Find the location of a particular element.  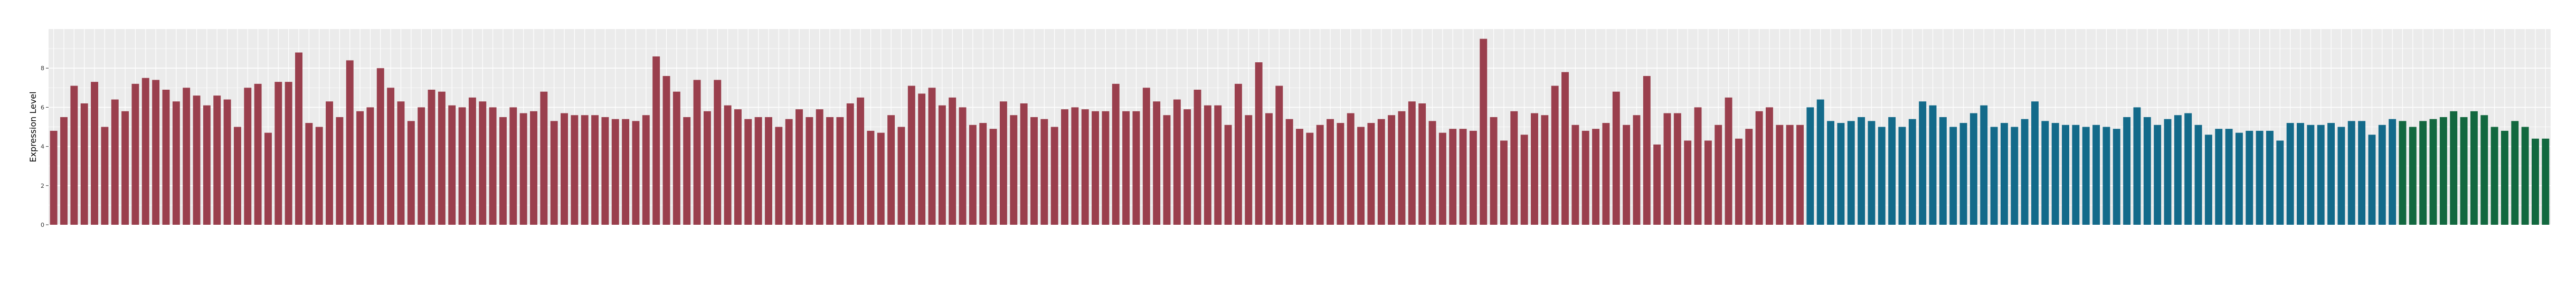

y-tick-label: 0 is located at coordinates (42, 225).